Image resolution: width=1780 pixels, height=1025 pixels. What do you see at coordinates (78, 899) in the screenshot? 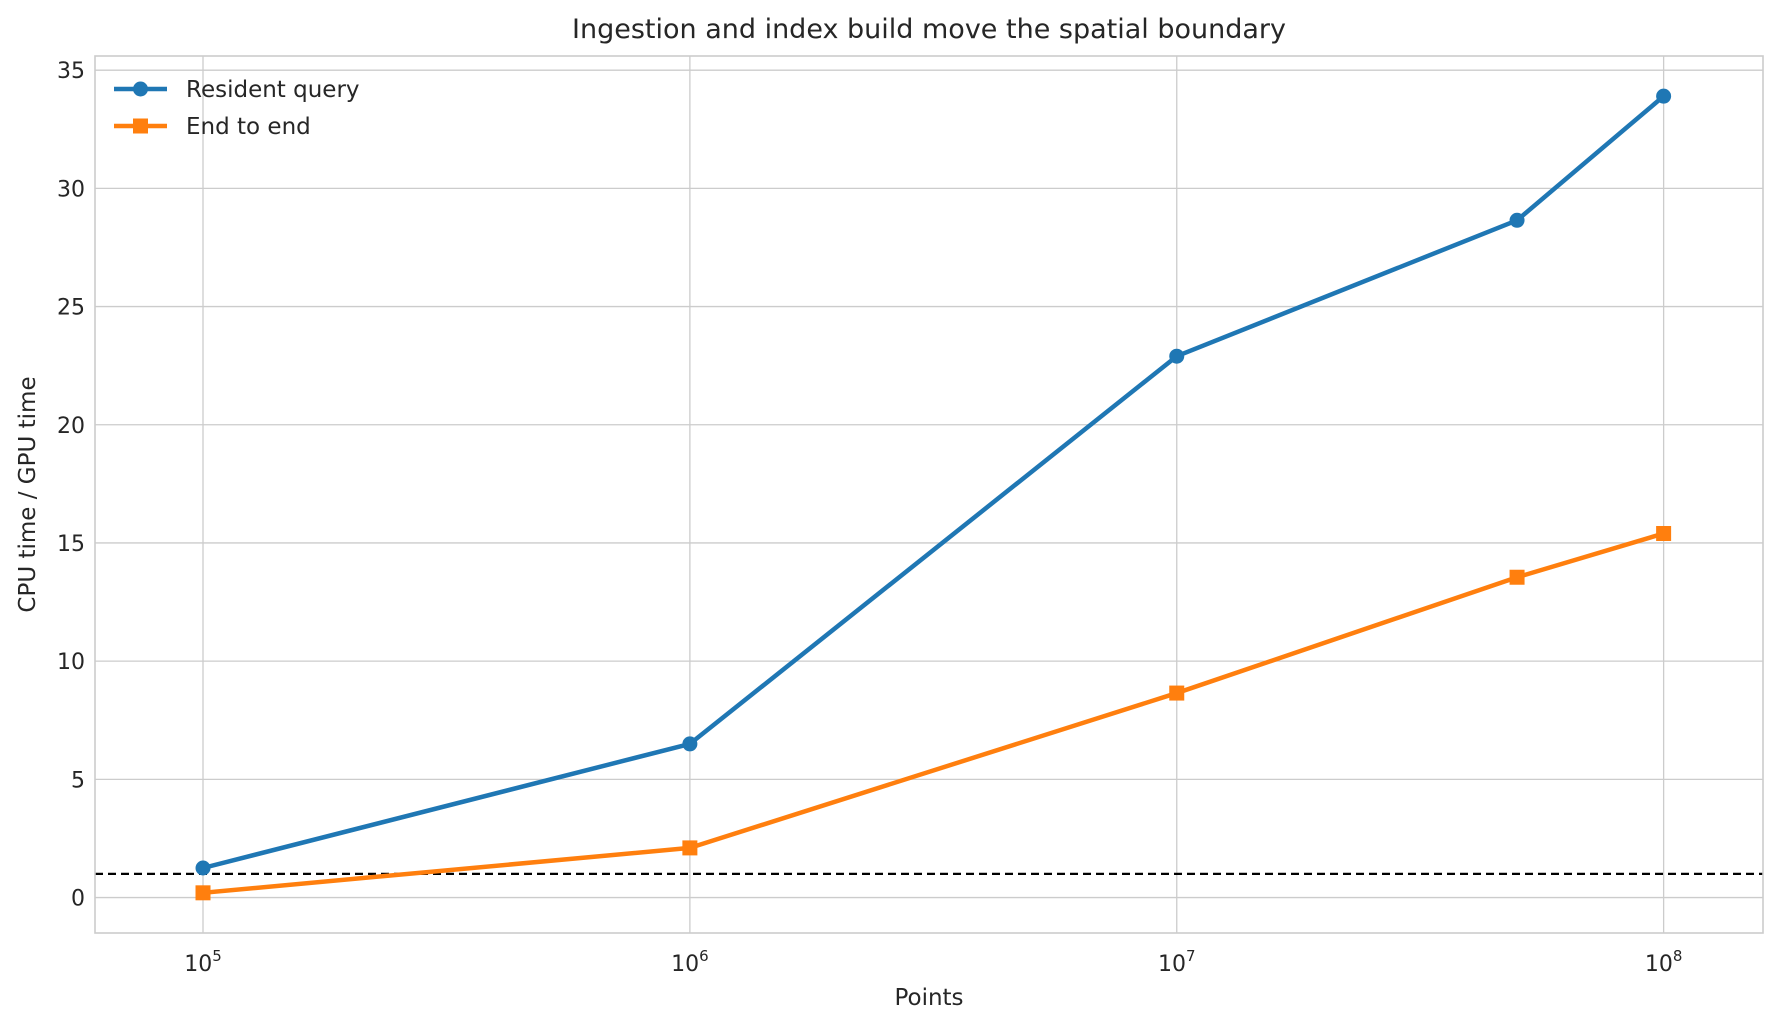
I see `y-tick-label: 0` at bounding box center [78, 899].